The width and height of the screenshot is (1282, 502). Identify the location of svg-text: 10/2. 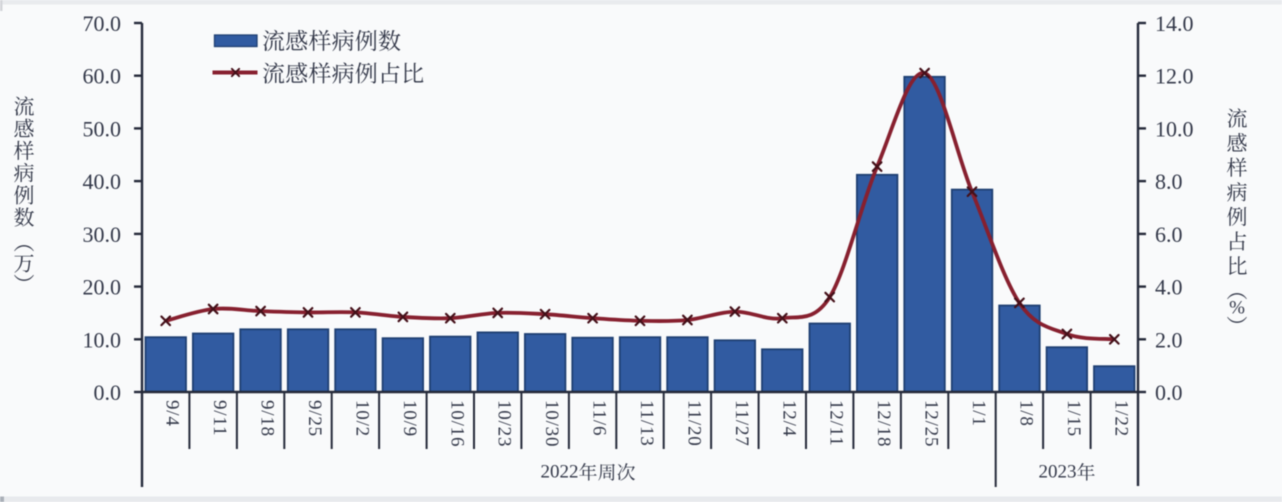
(361, 418).